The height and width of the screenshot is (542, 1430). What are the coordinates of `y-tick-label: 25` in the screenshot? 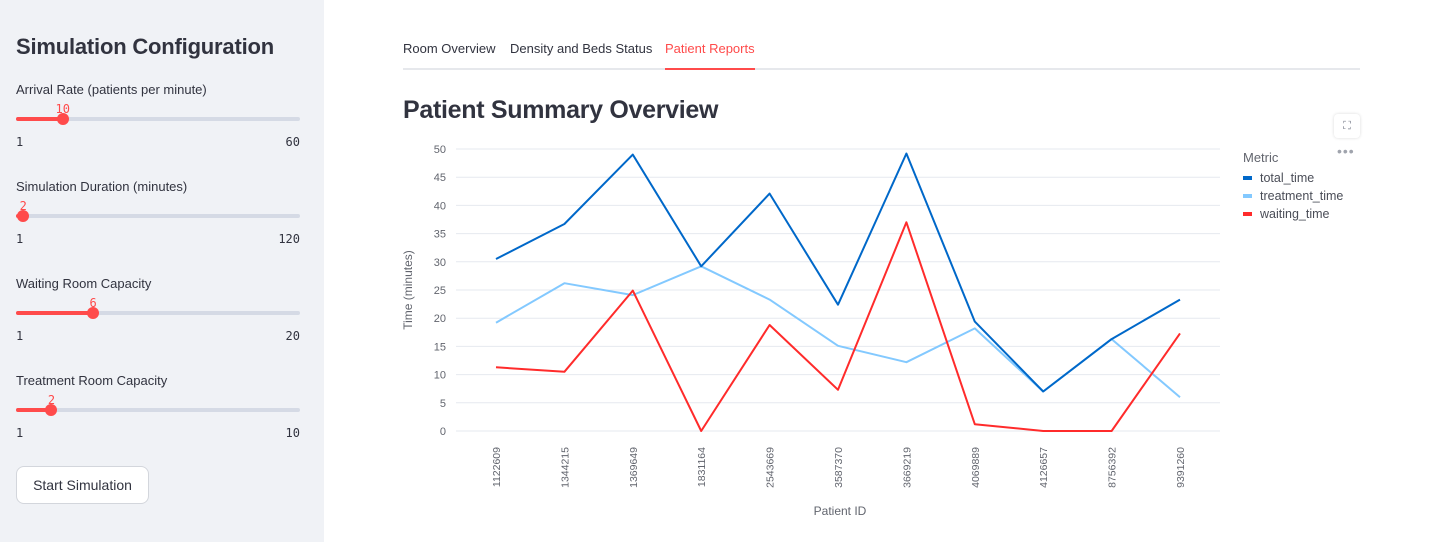 It's located at (440, 291).